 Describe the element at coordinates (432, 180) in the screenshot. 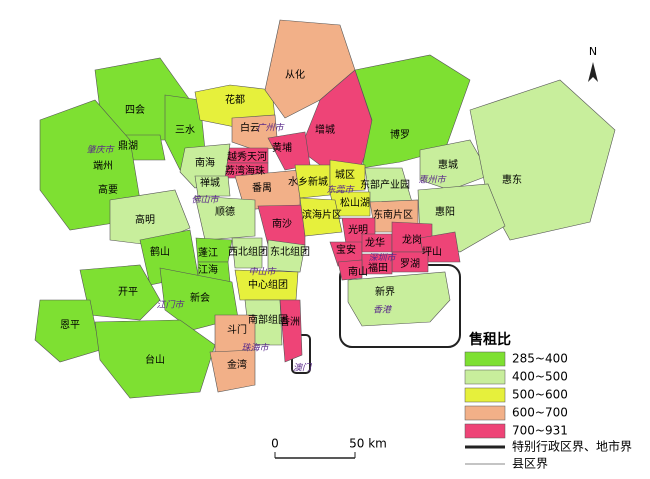

I see `city-label: 惠州市` at that location.